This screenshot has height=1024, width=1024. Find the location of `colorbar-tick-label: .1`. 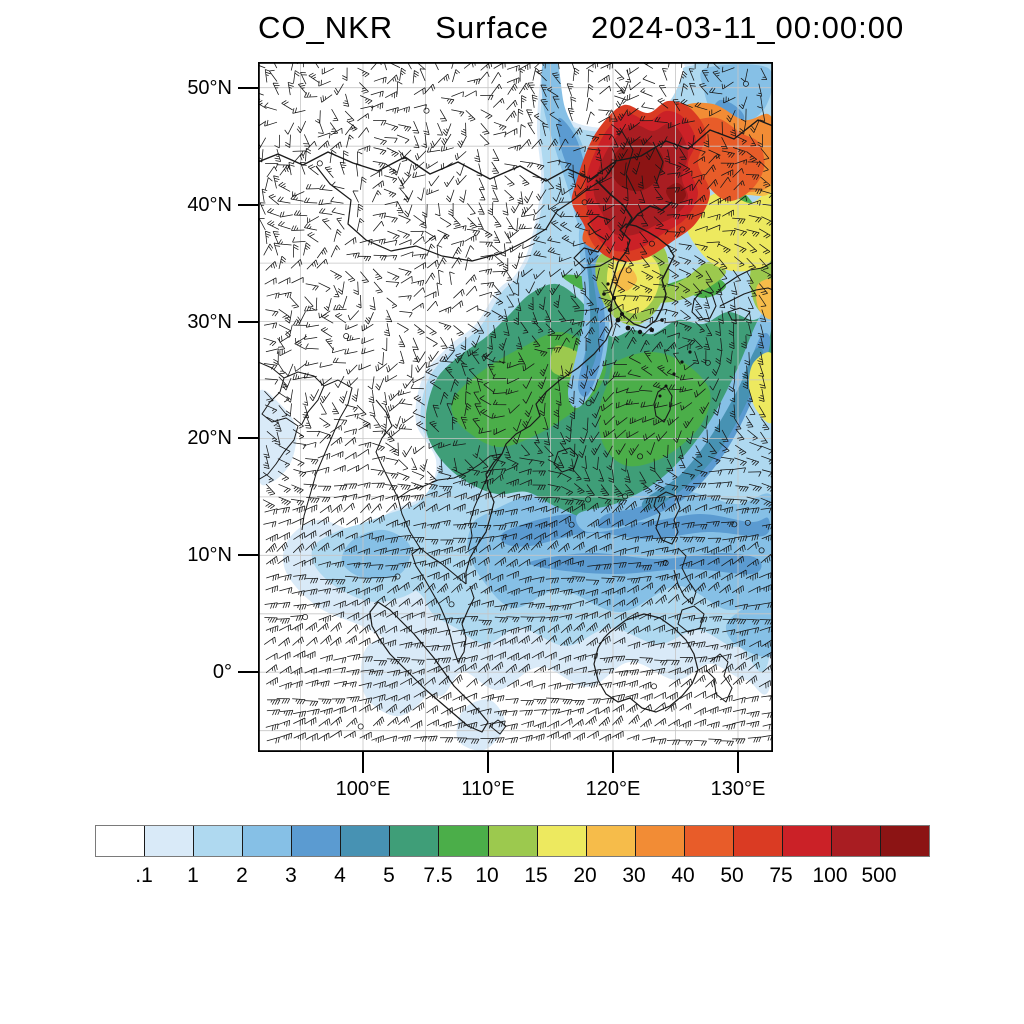

colorbar-tick-label: .1 is located at coordinates (144, 875).